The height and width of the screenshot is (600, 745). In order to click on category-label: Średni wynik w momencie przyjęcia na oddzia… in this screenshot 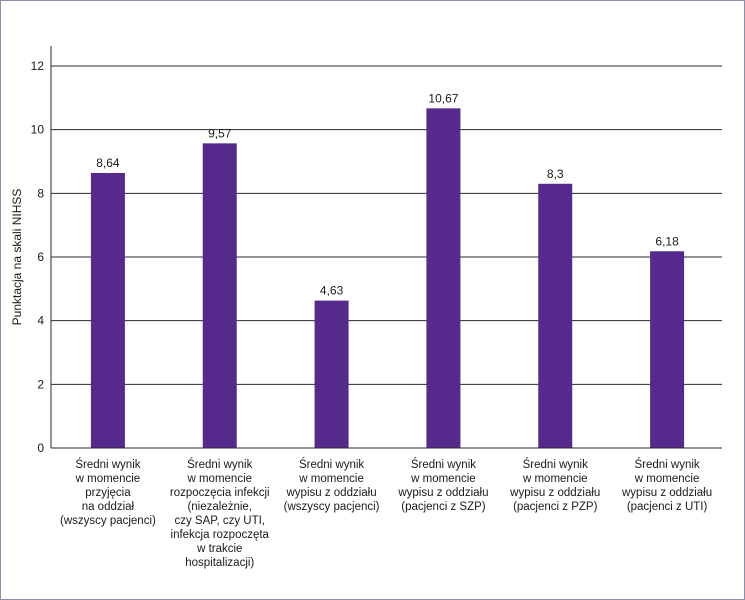, I will do `click(108, 492)`.